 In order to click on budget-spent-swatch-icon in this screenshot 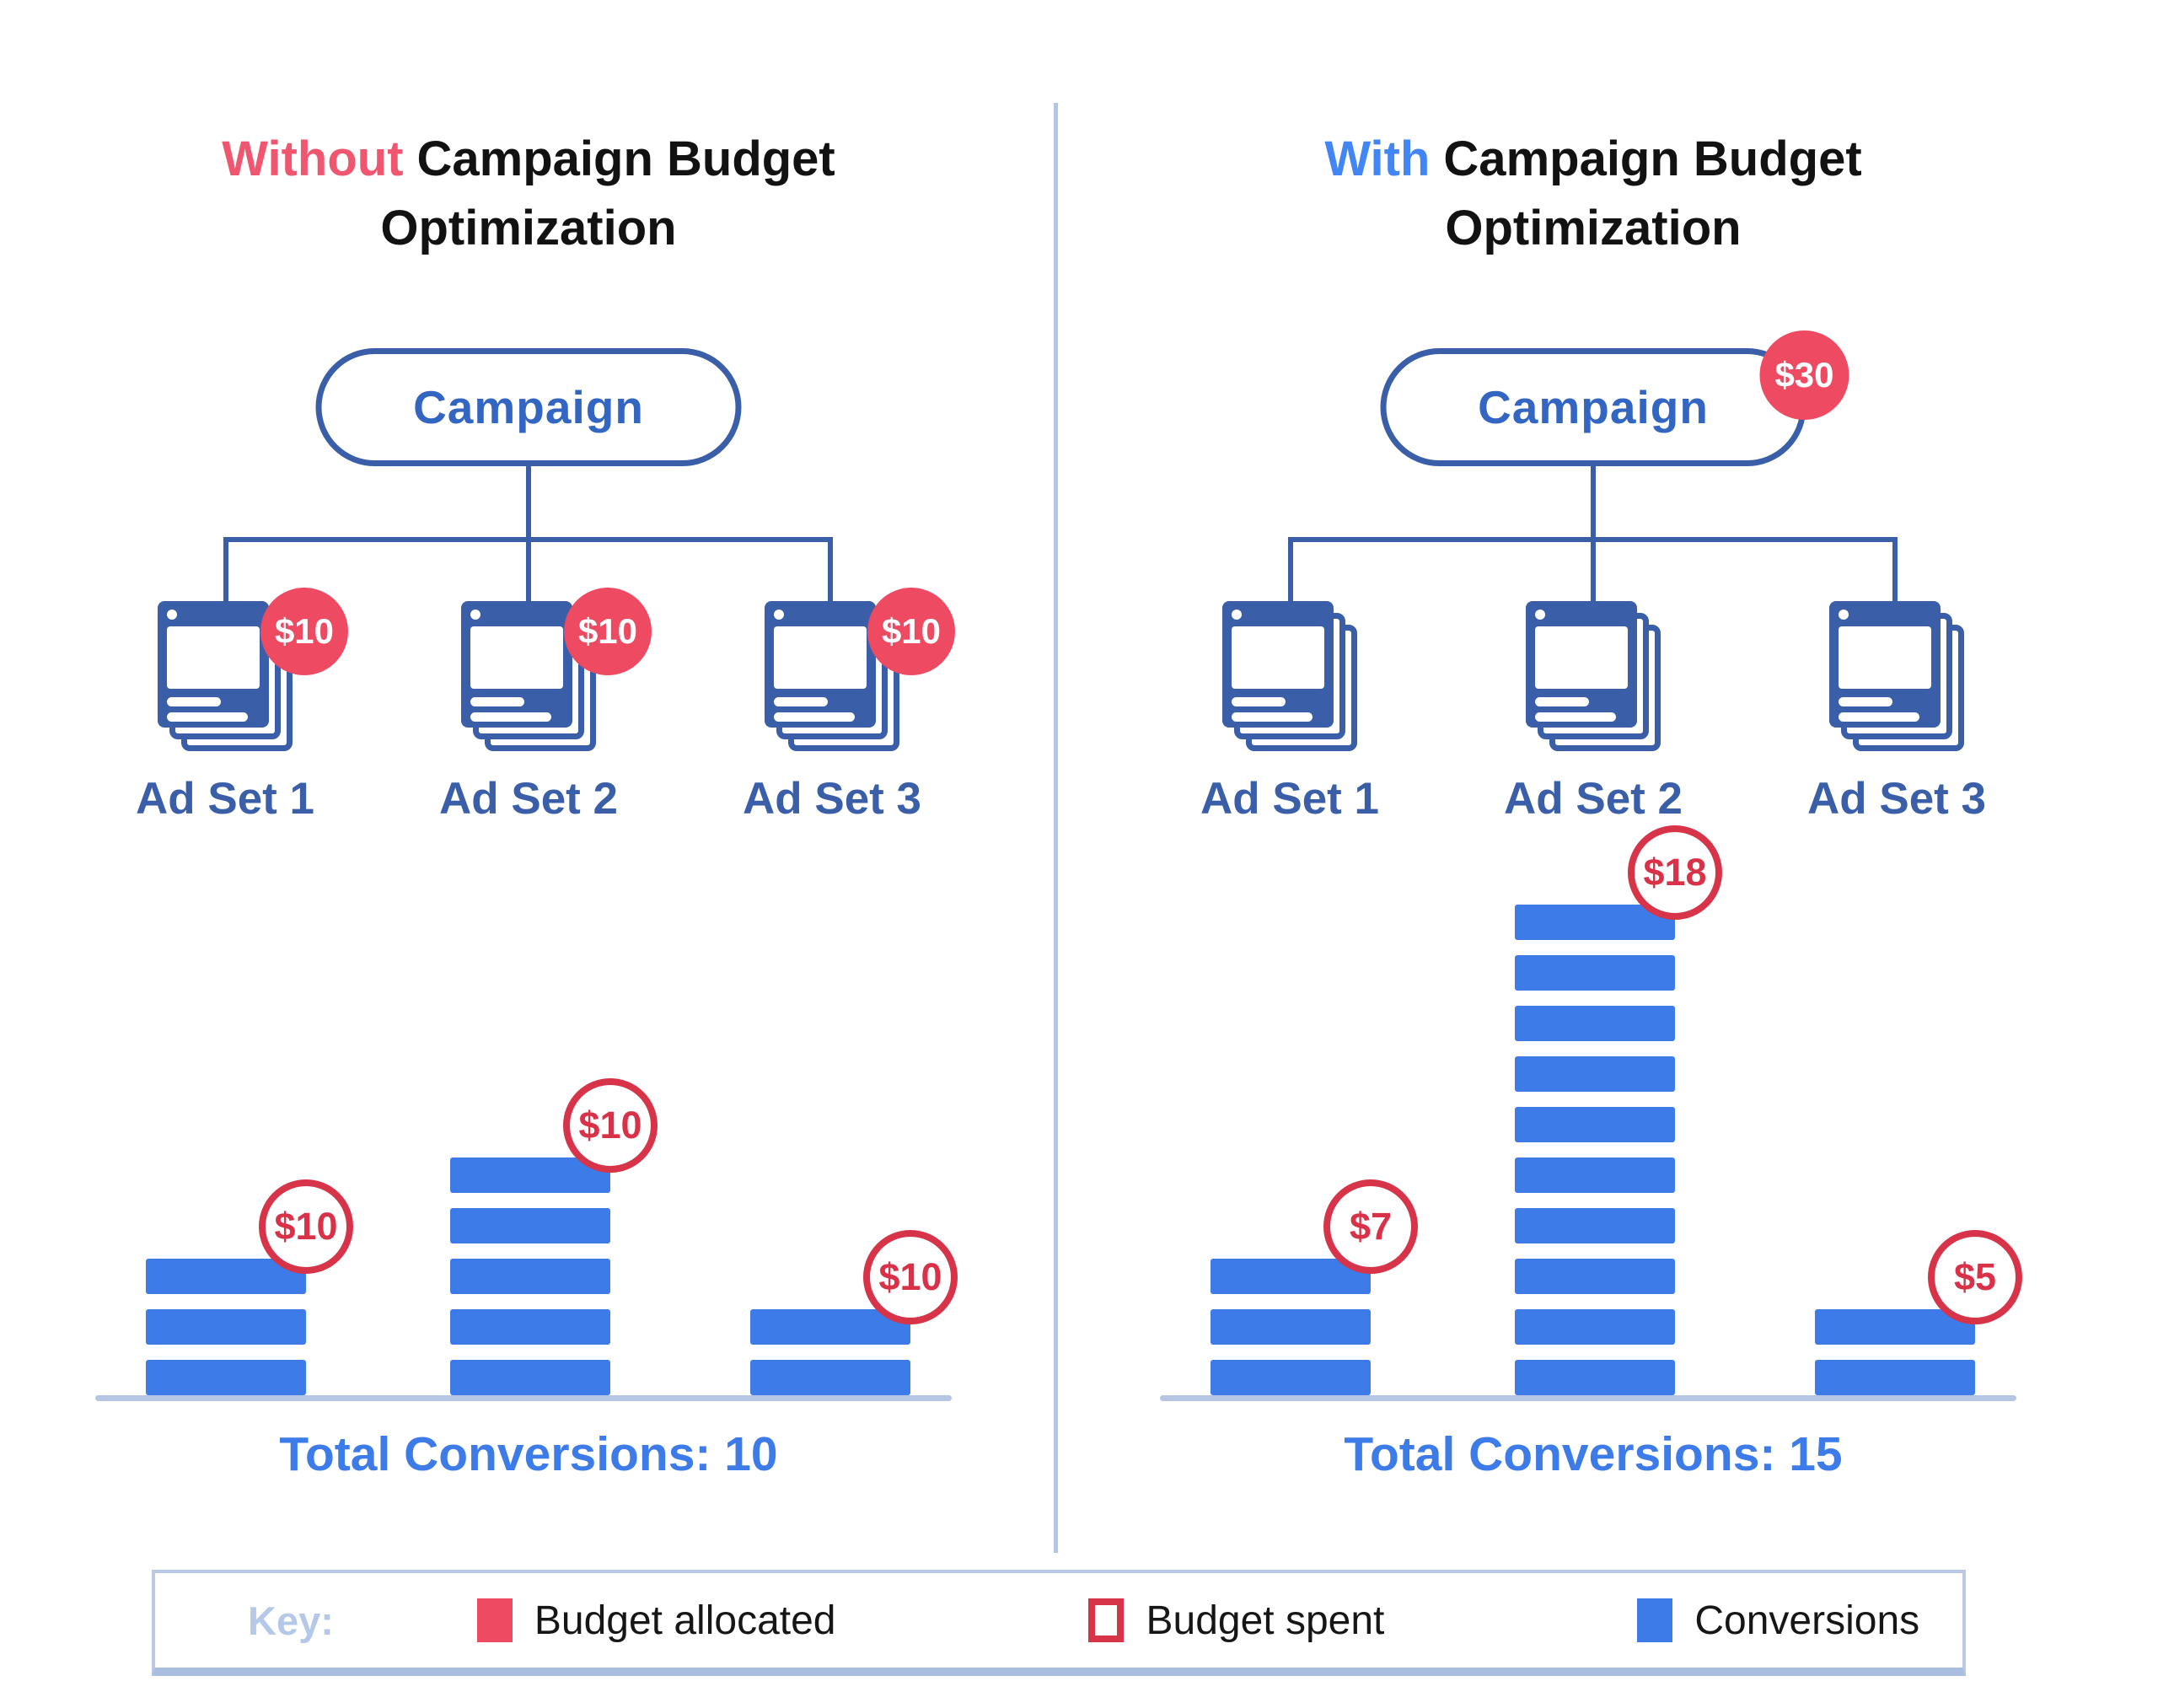, I will do `click(1106, 1620)`.